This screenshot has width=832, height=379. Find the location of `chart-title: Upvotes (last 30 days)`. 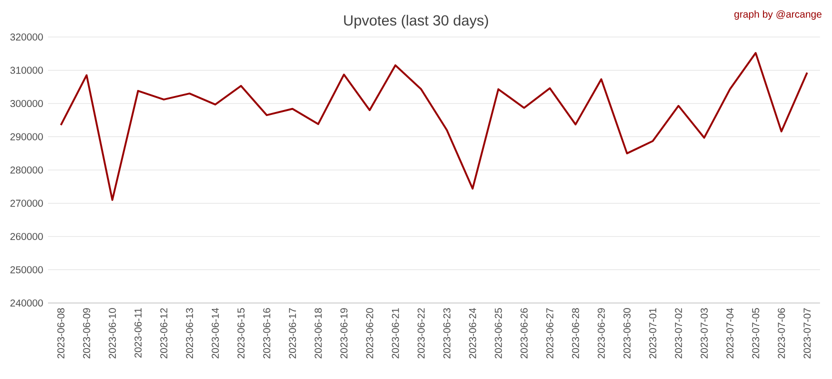

chart-title: Upvotes (last 30 days) is located at coordinates (416, 21).